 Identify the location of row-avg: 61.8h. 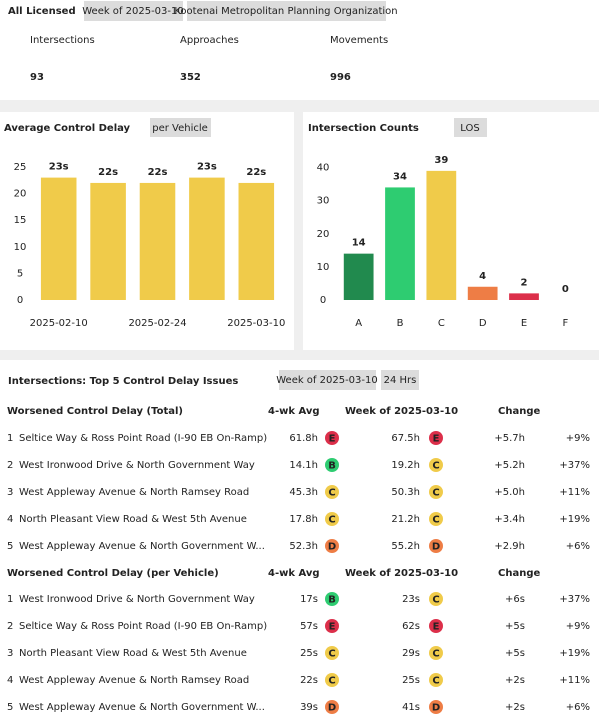
(303, 438).